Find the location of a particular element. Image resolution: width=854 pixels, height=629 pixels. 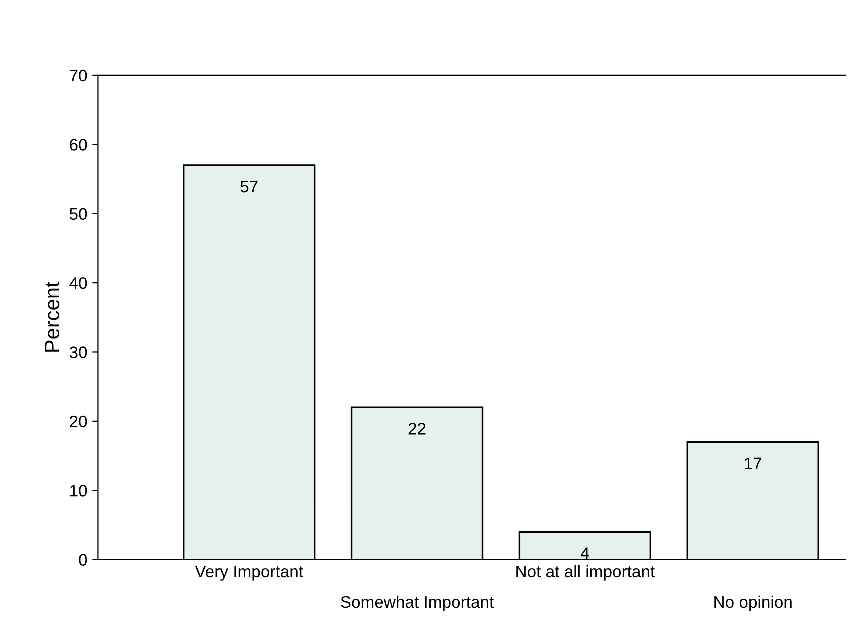

y-tick-label: 50 is located at coordinates (79, 214).